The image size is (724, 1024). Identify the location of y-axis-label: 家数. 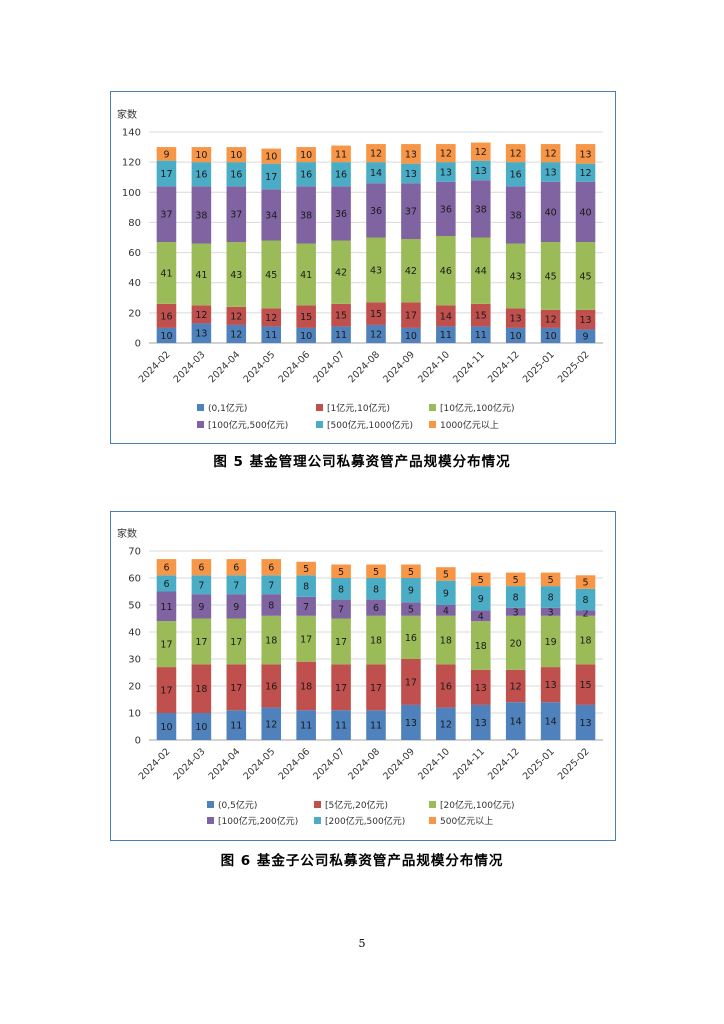
(127, 533).